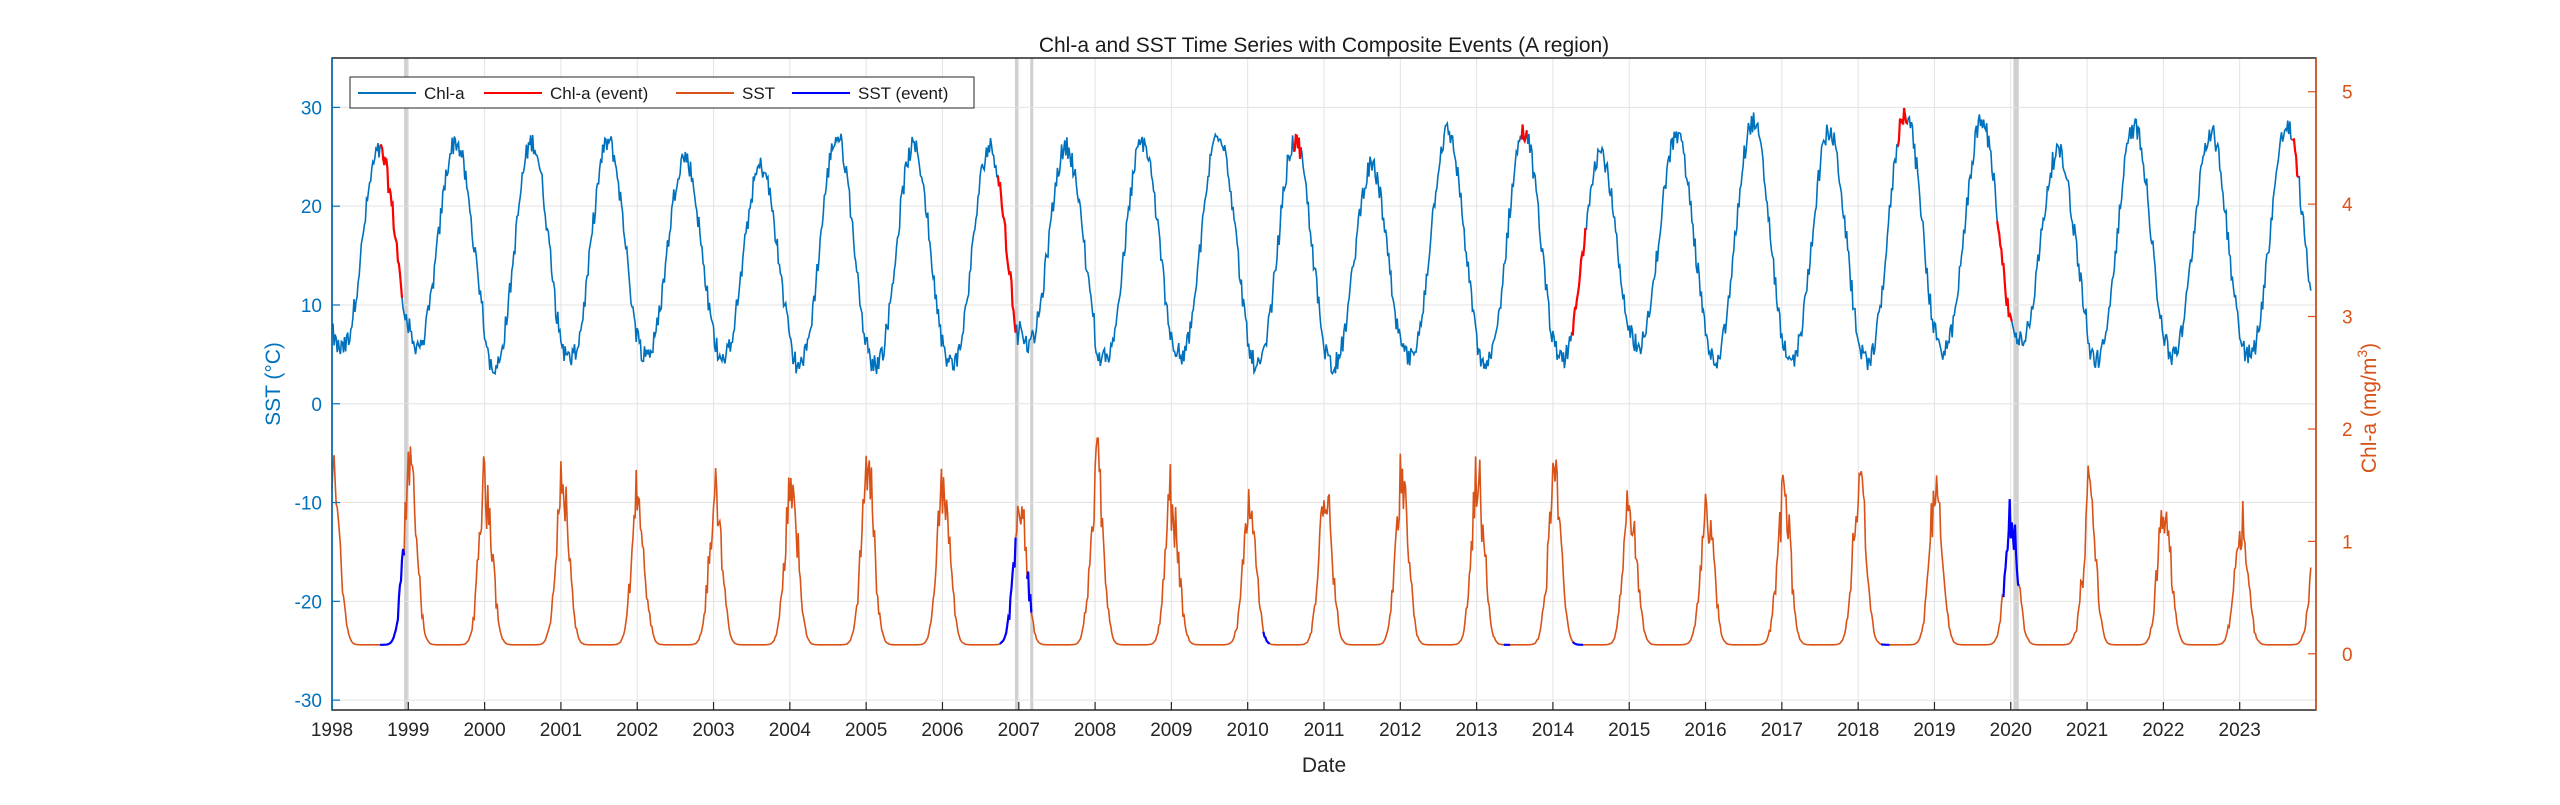  I want to click on y-left-tick-label-20: 20, so click(311, 207).